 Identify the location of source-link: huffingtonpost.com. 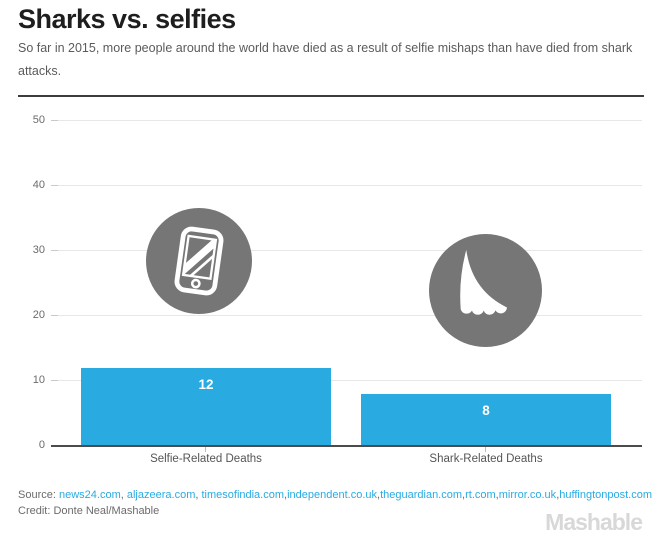
(605, 495).